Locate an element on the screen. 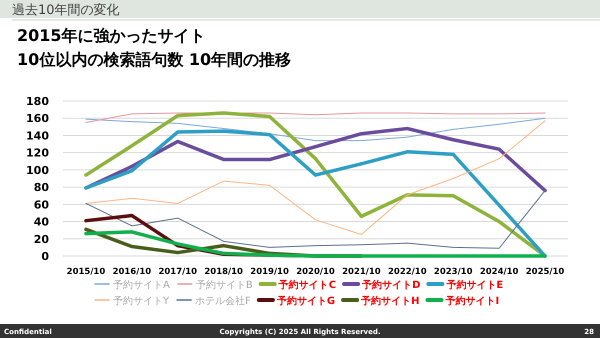  x-tick-label: 2023/10 is located at coordinates (453, 272).